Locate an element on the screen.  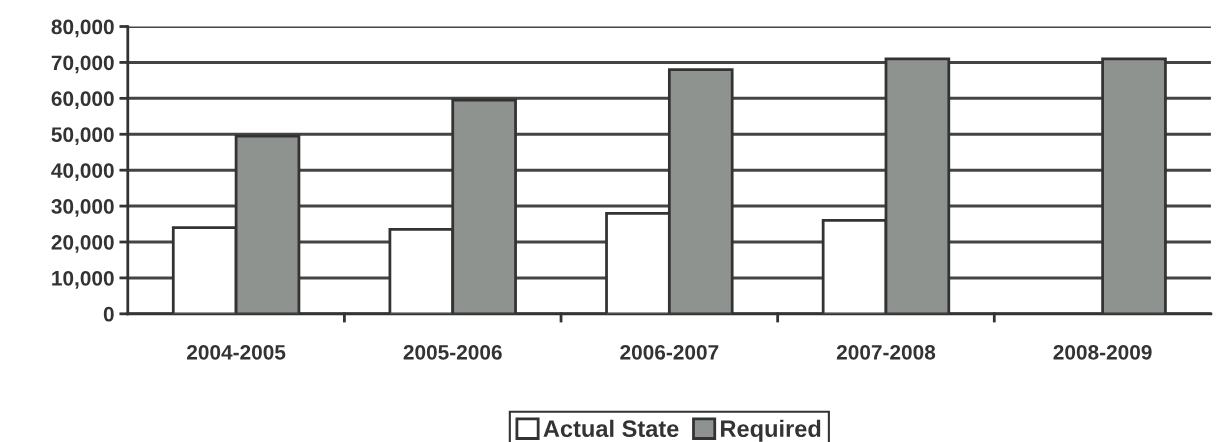
legend-label: Actual State is located at coordinates (611, 428).